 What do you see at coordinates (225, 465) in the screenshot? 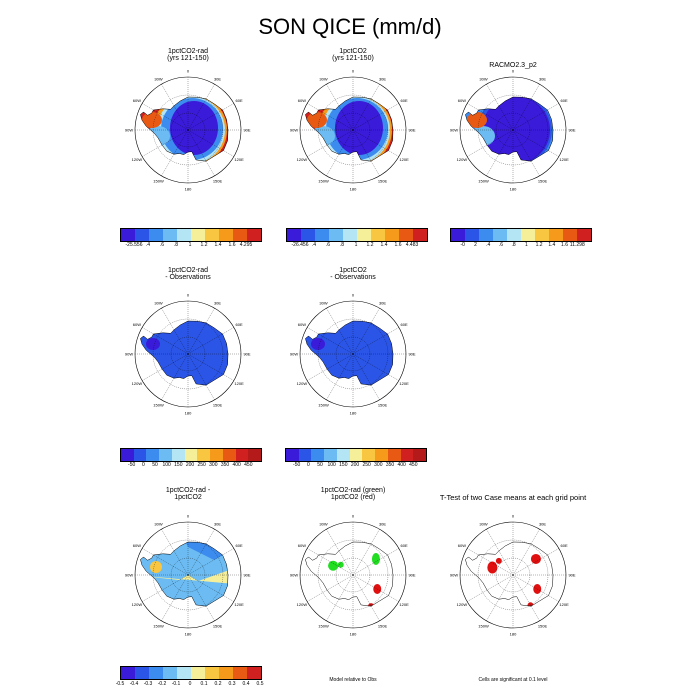
I see `colorbar-tick-label: 350` at bounding box center [225, 465].